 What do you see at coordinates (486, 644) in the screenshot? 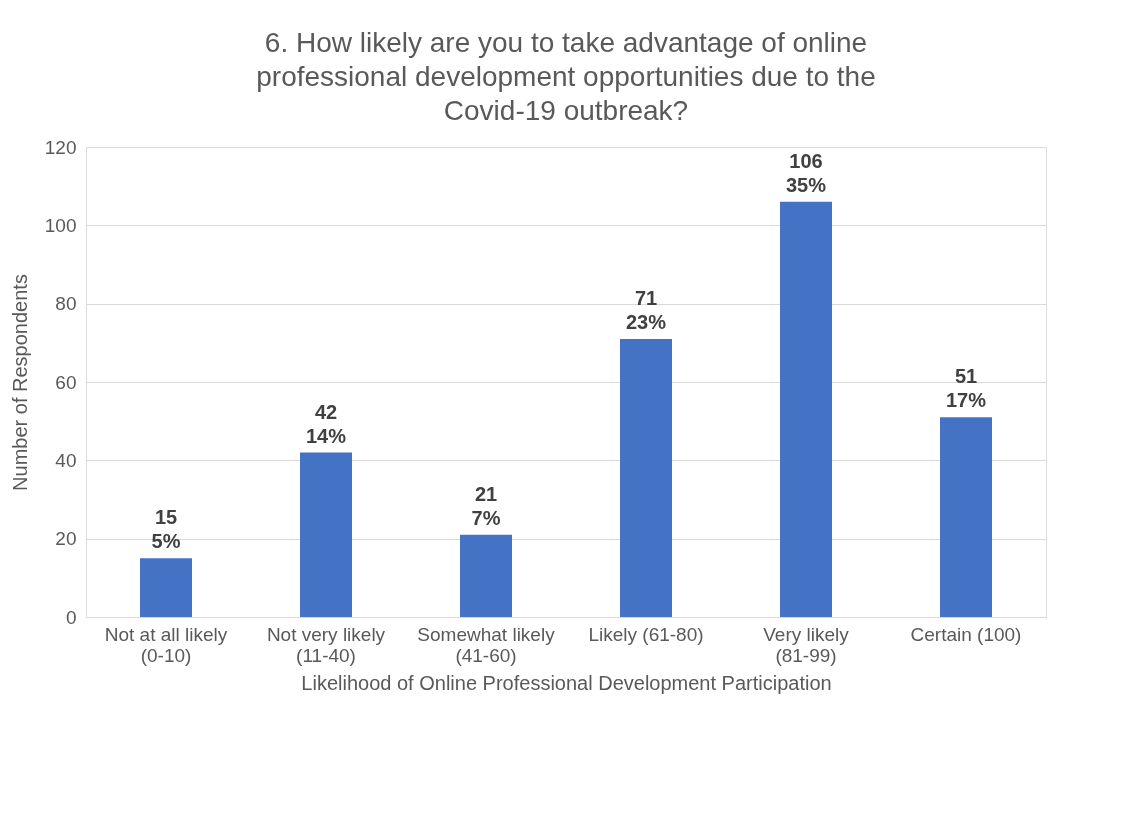
I see `x-tick-label: Somewhat likely (41-60)` at bounding box center [486, 644].